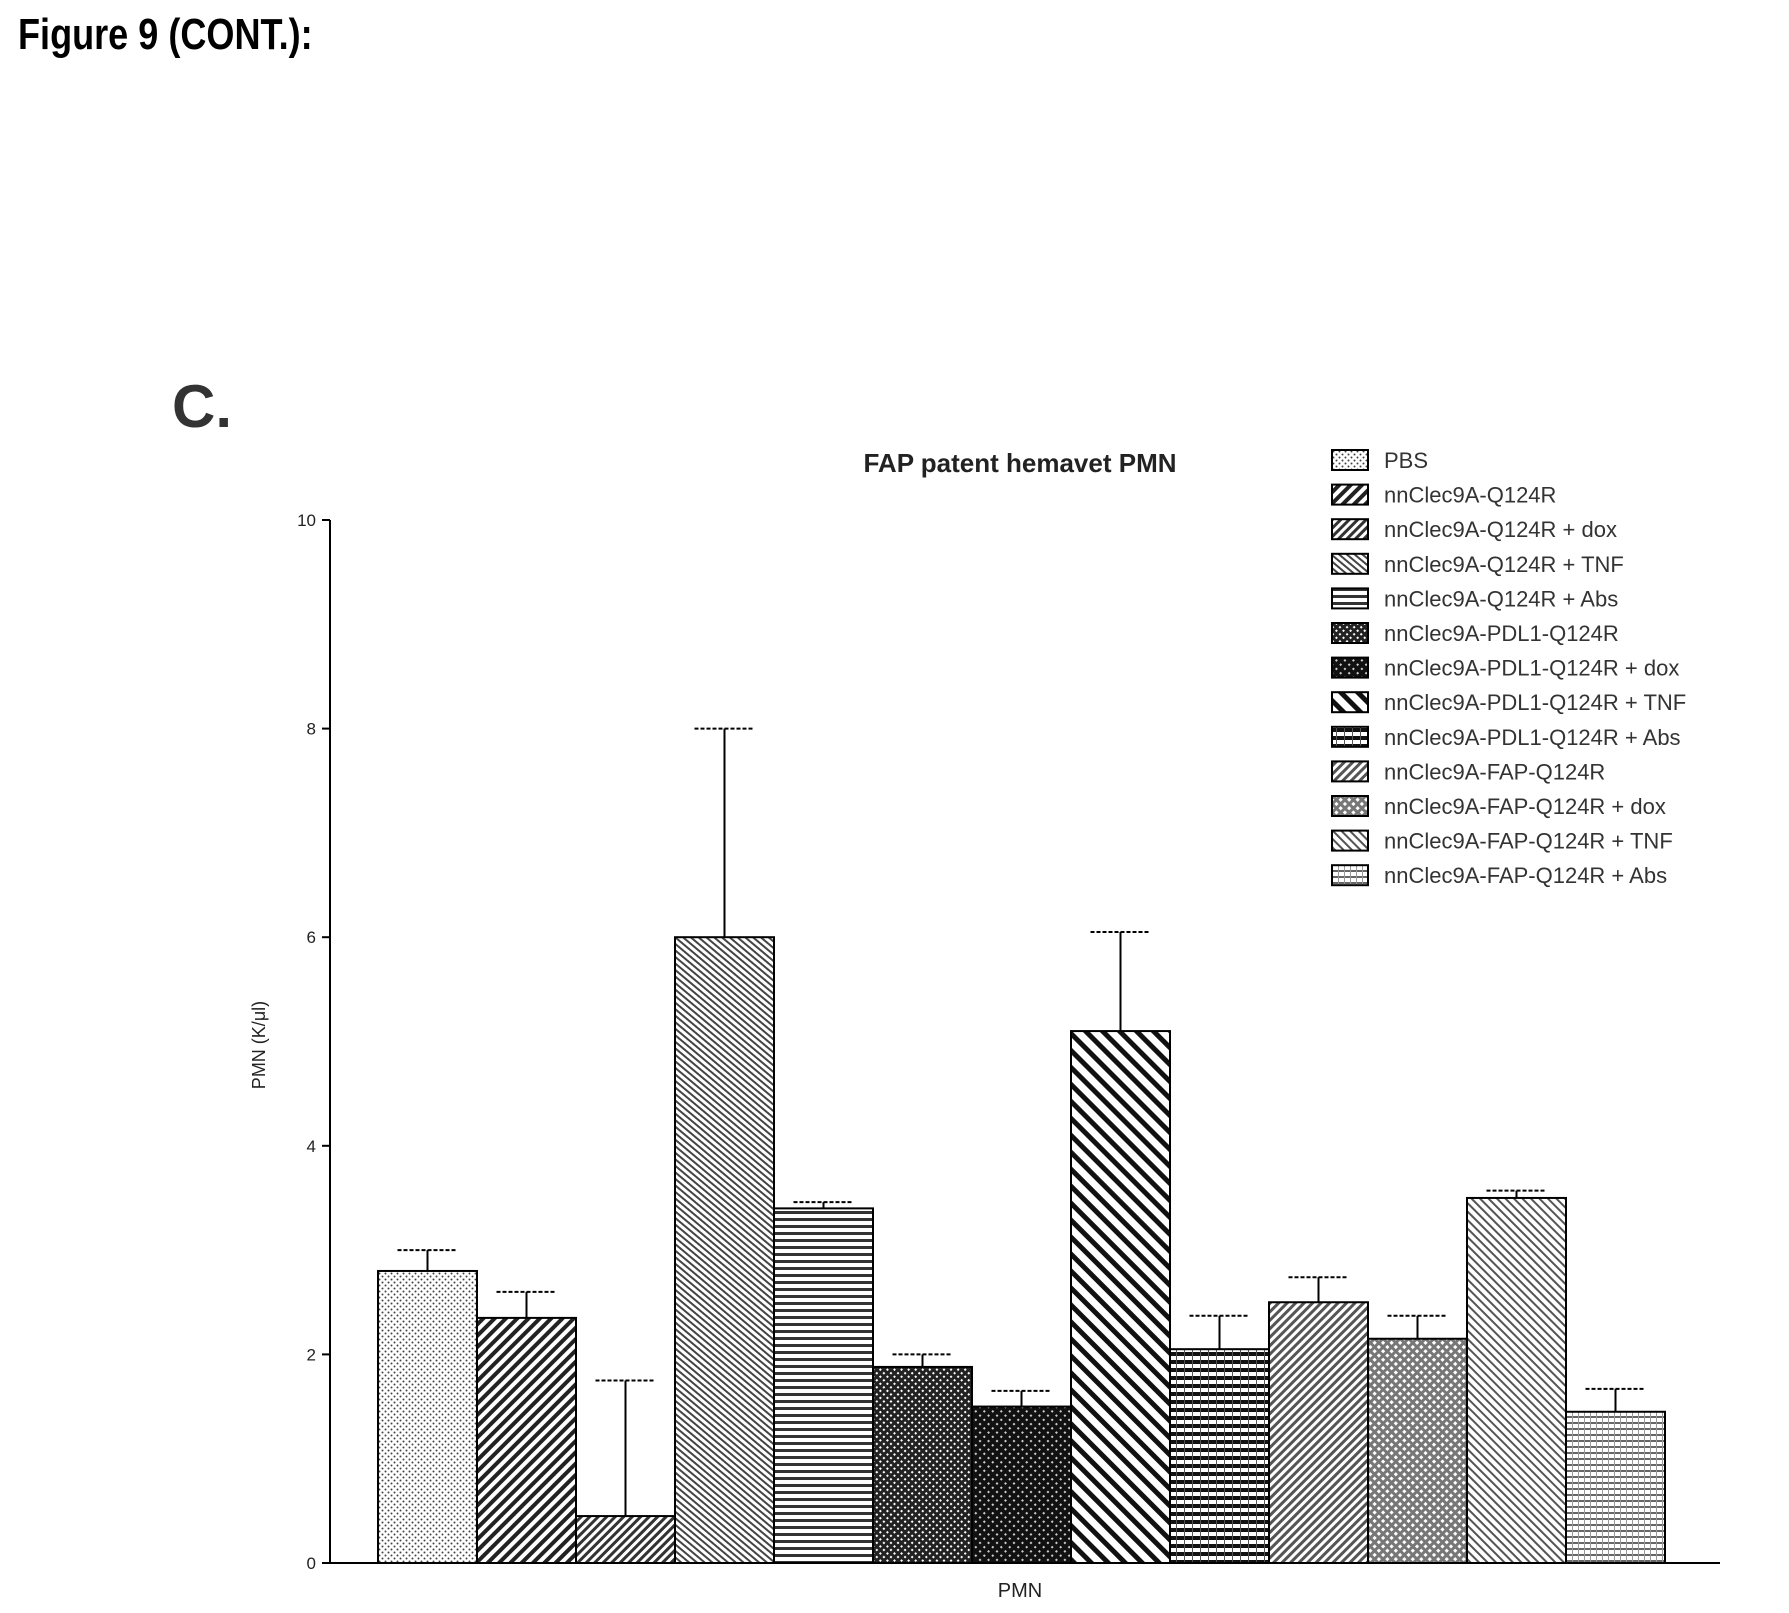 Image resolution: width=1789 pixels, height=1613 pixels. What do you see at coordinates (1501, 633) in the screenshot?
I see `legend-label: nnClec9A-PDL1-Q124R` at bounding box center [1501, 633].